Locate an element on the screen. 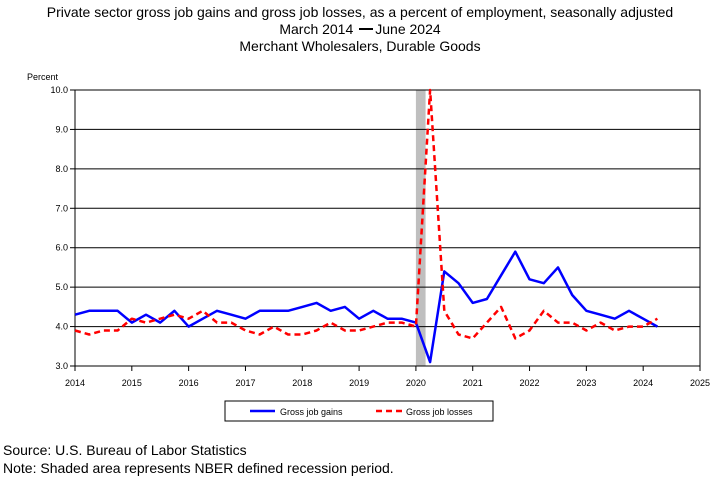  recession-shade is located at coordinates (420, 228).